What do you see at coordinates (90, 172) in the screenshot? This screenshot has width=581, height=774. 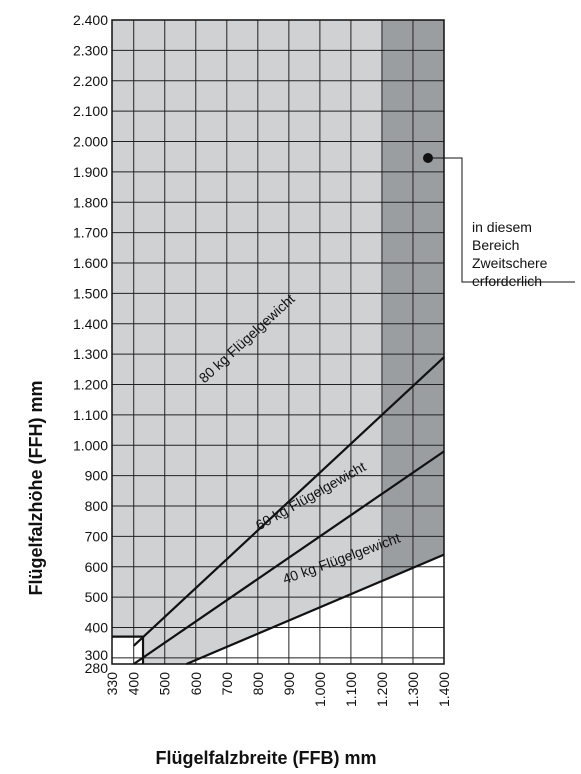 I see `y-tick-label: 1.900` at bounding box center [90, 172].